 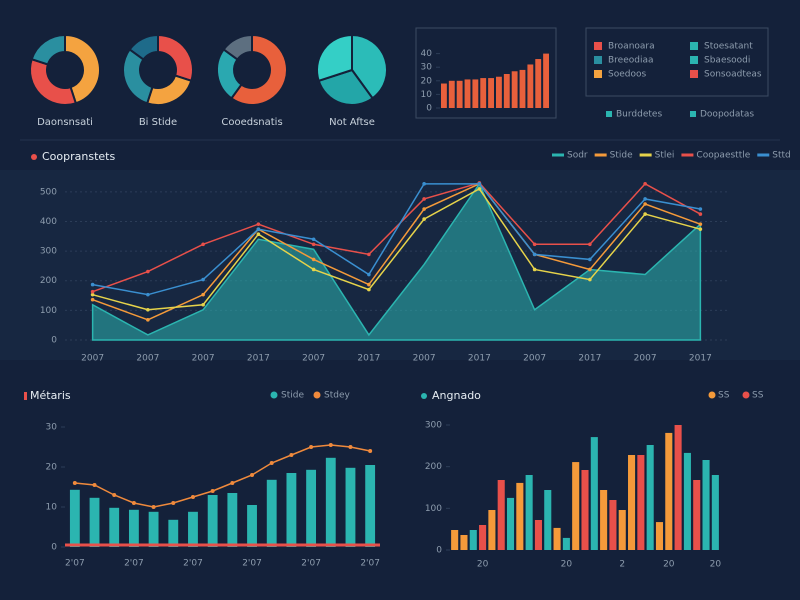 What do you see at coordinates (50, 395) in the screenshot?
I see `chart-title: Métaris` at bounding box center [50, 395].